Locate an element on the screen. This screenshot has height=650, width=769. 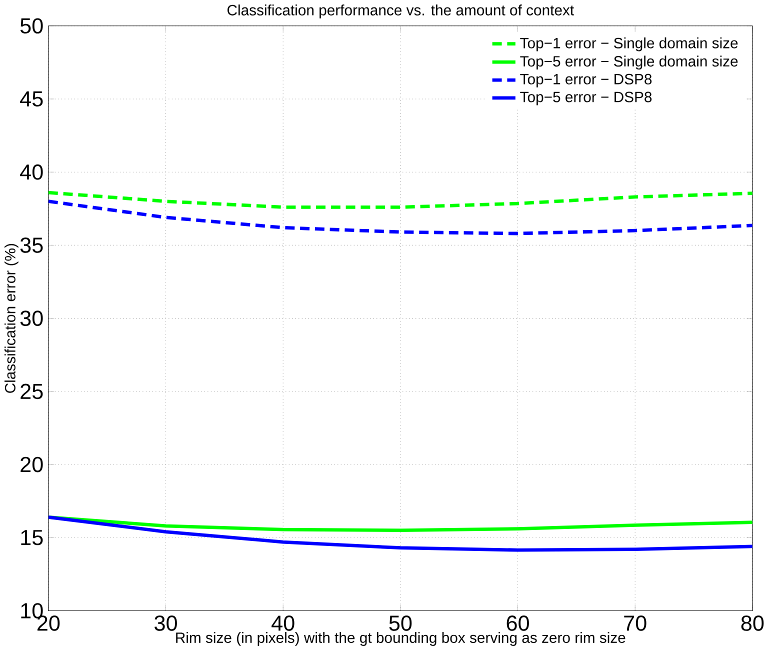
y-tick-label: 15 is located at coordinates (32, 537).